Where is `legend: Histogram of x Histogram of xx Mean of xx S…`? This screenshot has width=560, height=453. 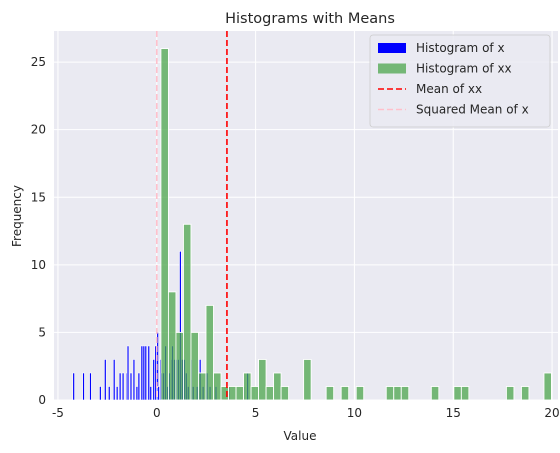 legend: Histogram of x Histogram of xx Mean of xx S… is located at coordinates (460, 81).